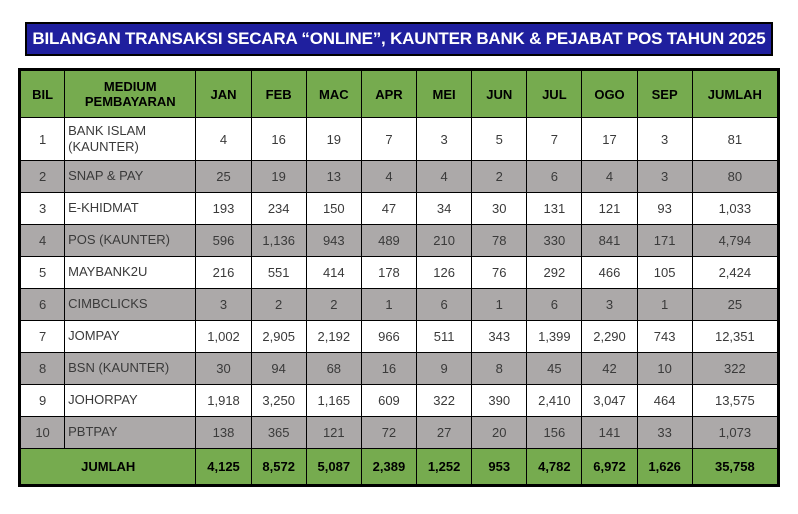 The height and width of the screenshot is (514, 798). Describe the element at coordinates (223, 208) in the screenshot. I see `value-cell: 193` at that location.